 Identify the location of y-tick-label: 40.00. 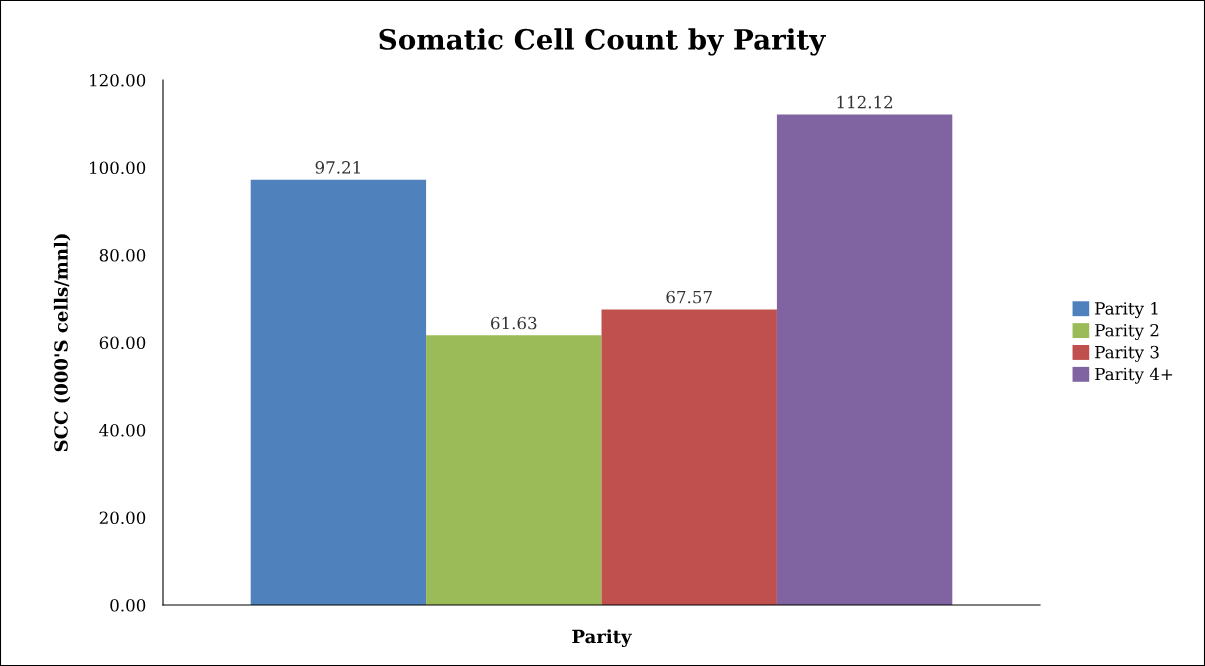
(122, 430).